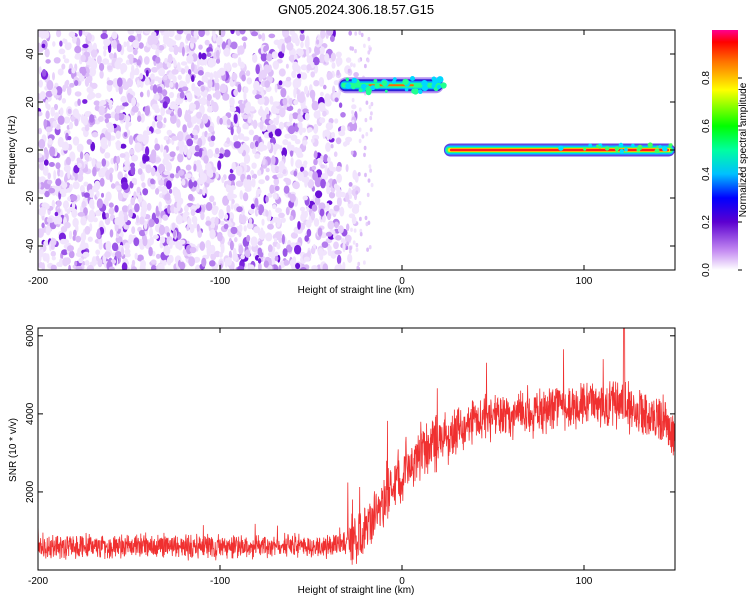  I want to click on y-tick-label: 6000, so click(30, 335).